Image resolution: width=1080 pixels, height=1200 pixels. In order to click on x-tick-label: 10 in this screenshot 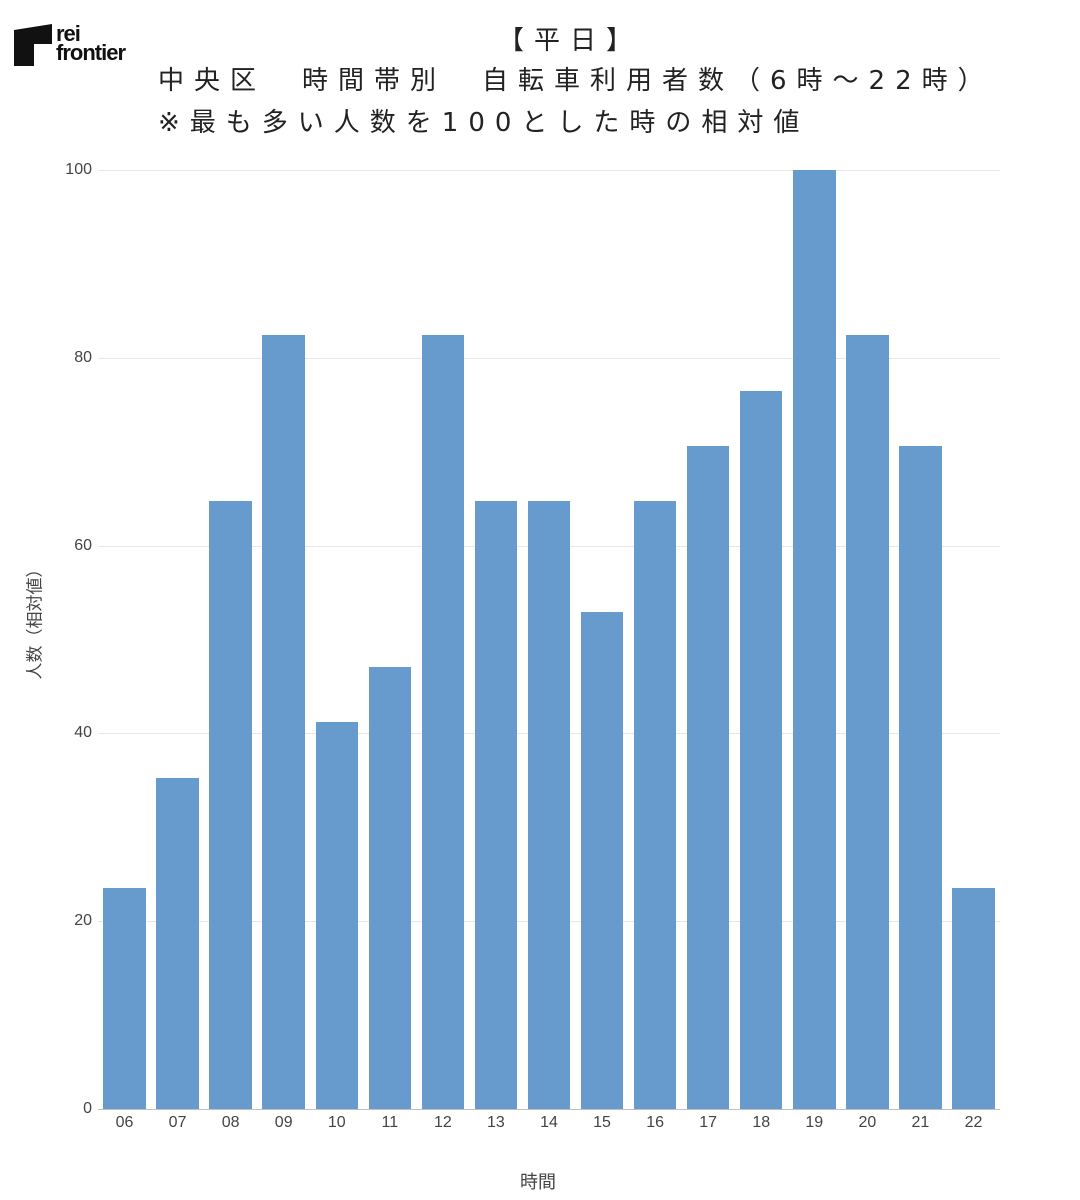, I will do `click(336, 1122)`.